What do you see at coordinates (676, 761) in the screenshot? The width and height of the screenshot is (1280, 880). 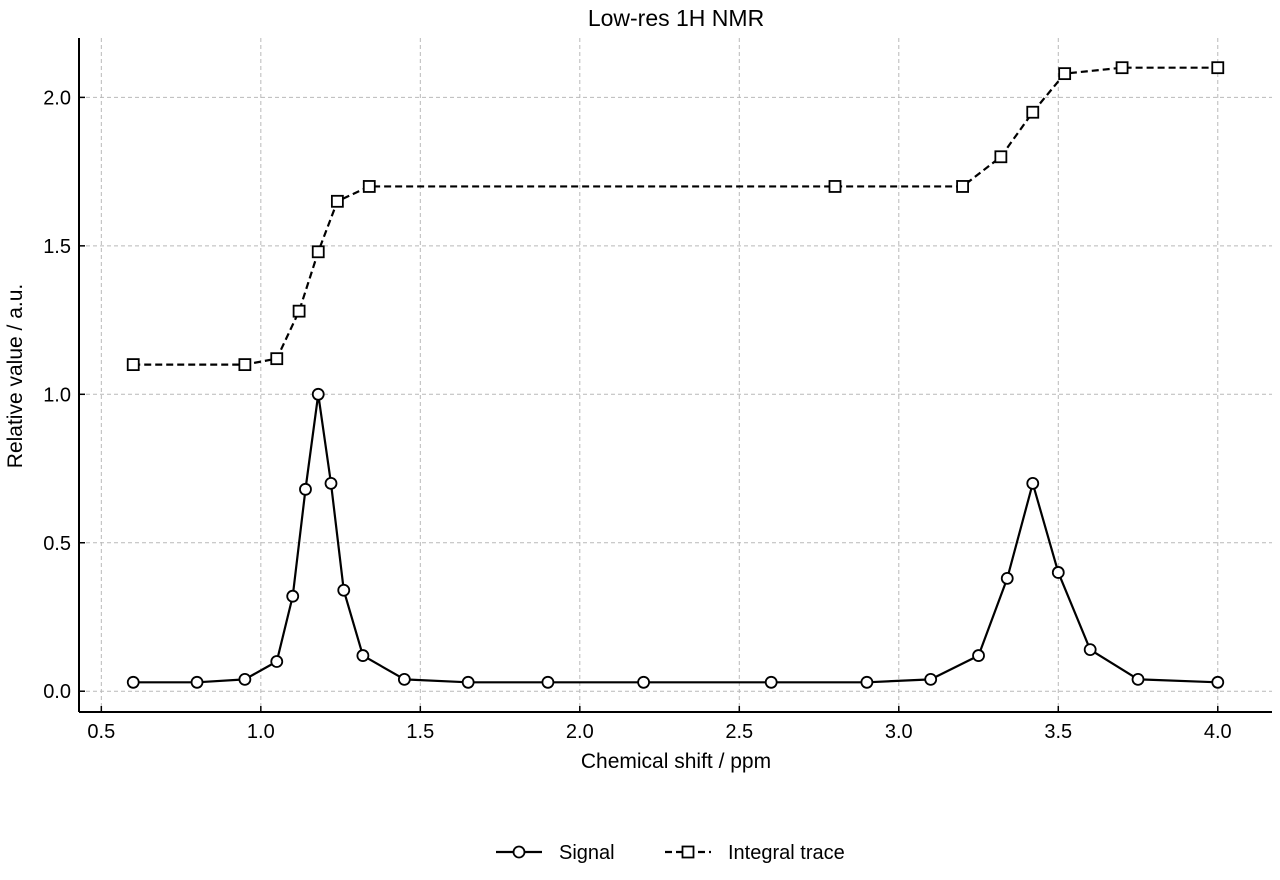 I see `x-axis-title: Chemical shift / ppm` at bounding box center [676, 761].